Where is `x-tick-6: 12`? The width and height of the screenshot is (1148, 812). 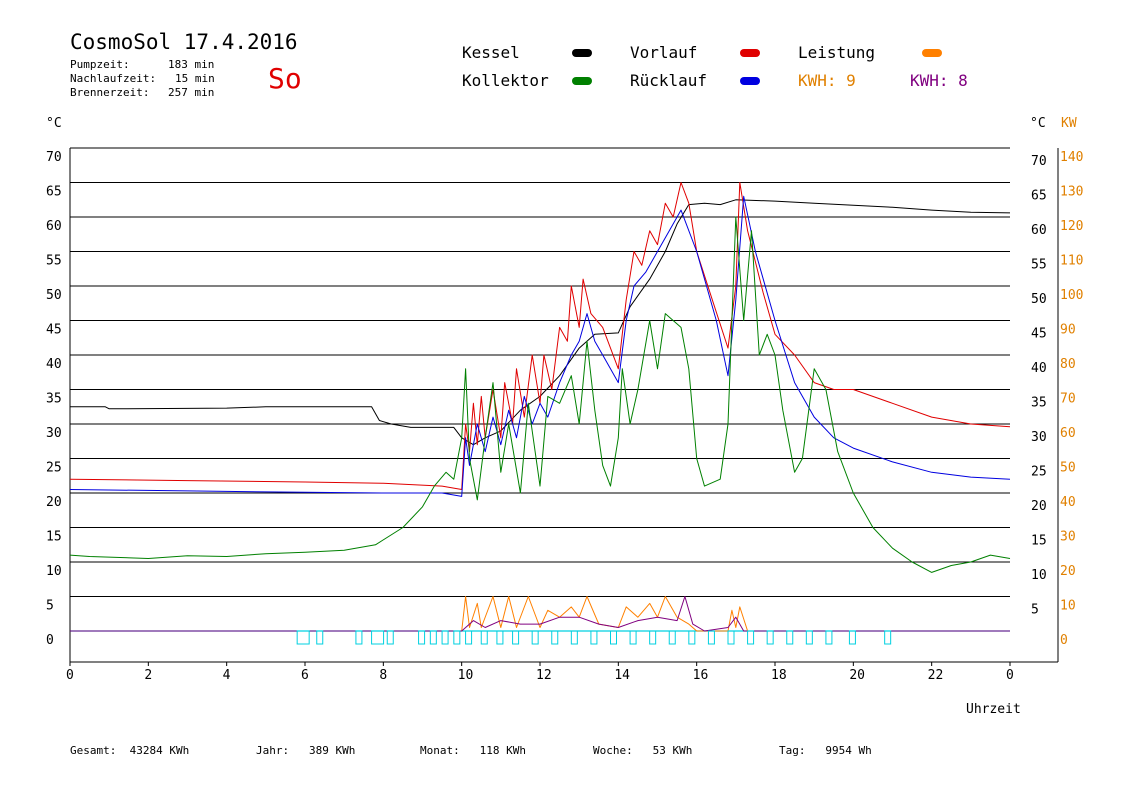
x-tick-6: 12 is located at coordinates (544, 675).